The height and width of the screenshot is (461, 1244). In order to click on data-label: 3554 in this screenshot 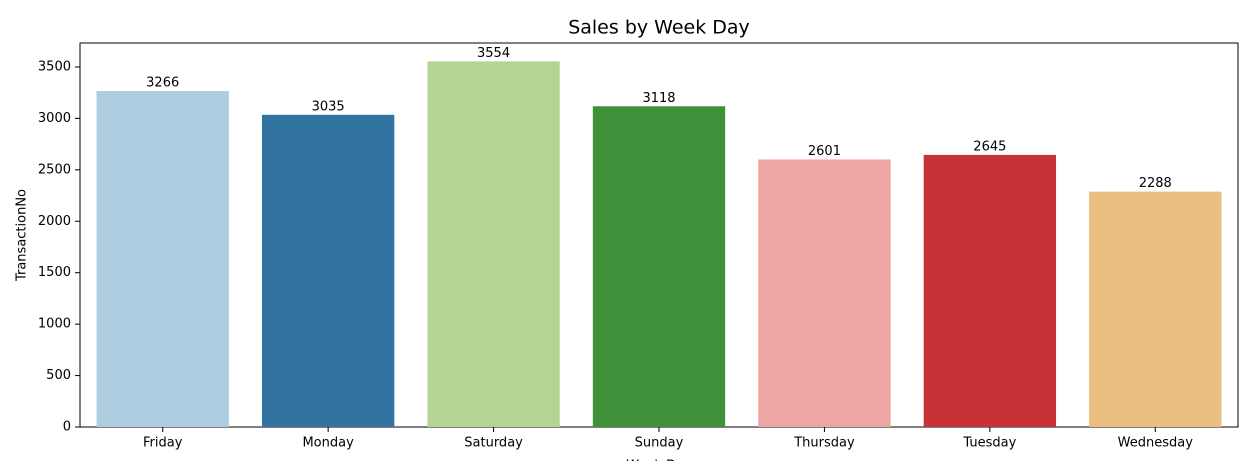, I will do `click(493, 53)`.